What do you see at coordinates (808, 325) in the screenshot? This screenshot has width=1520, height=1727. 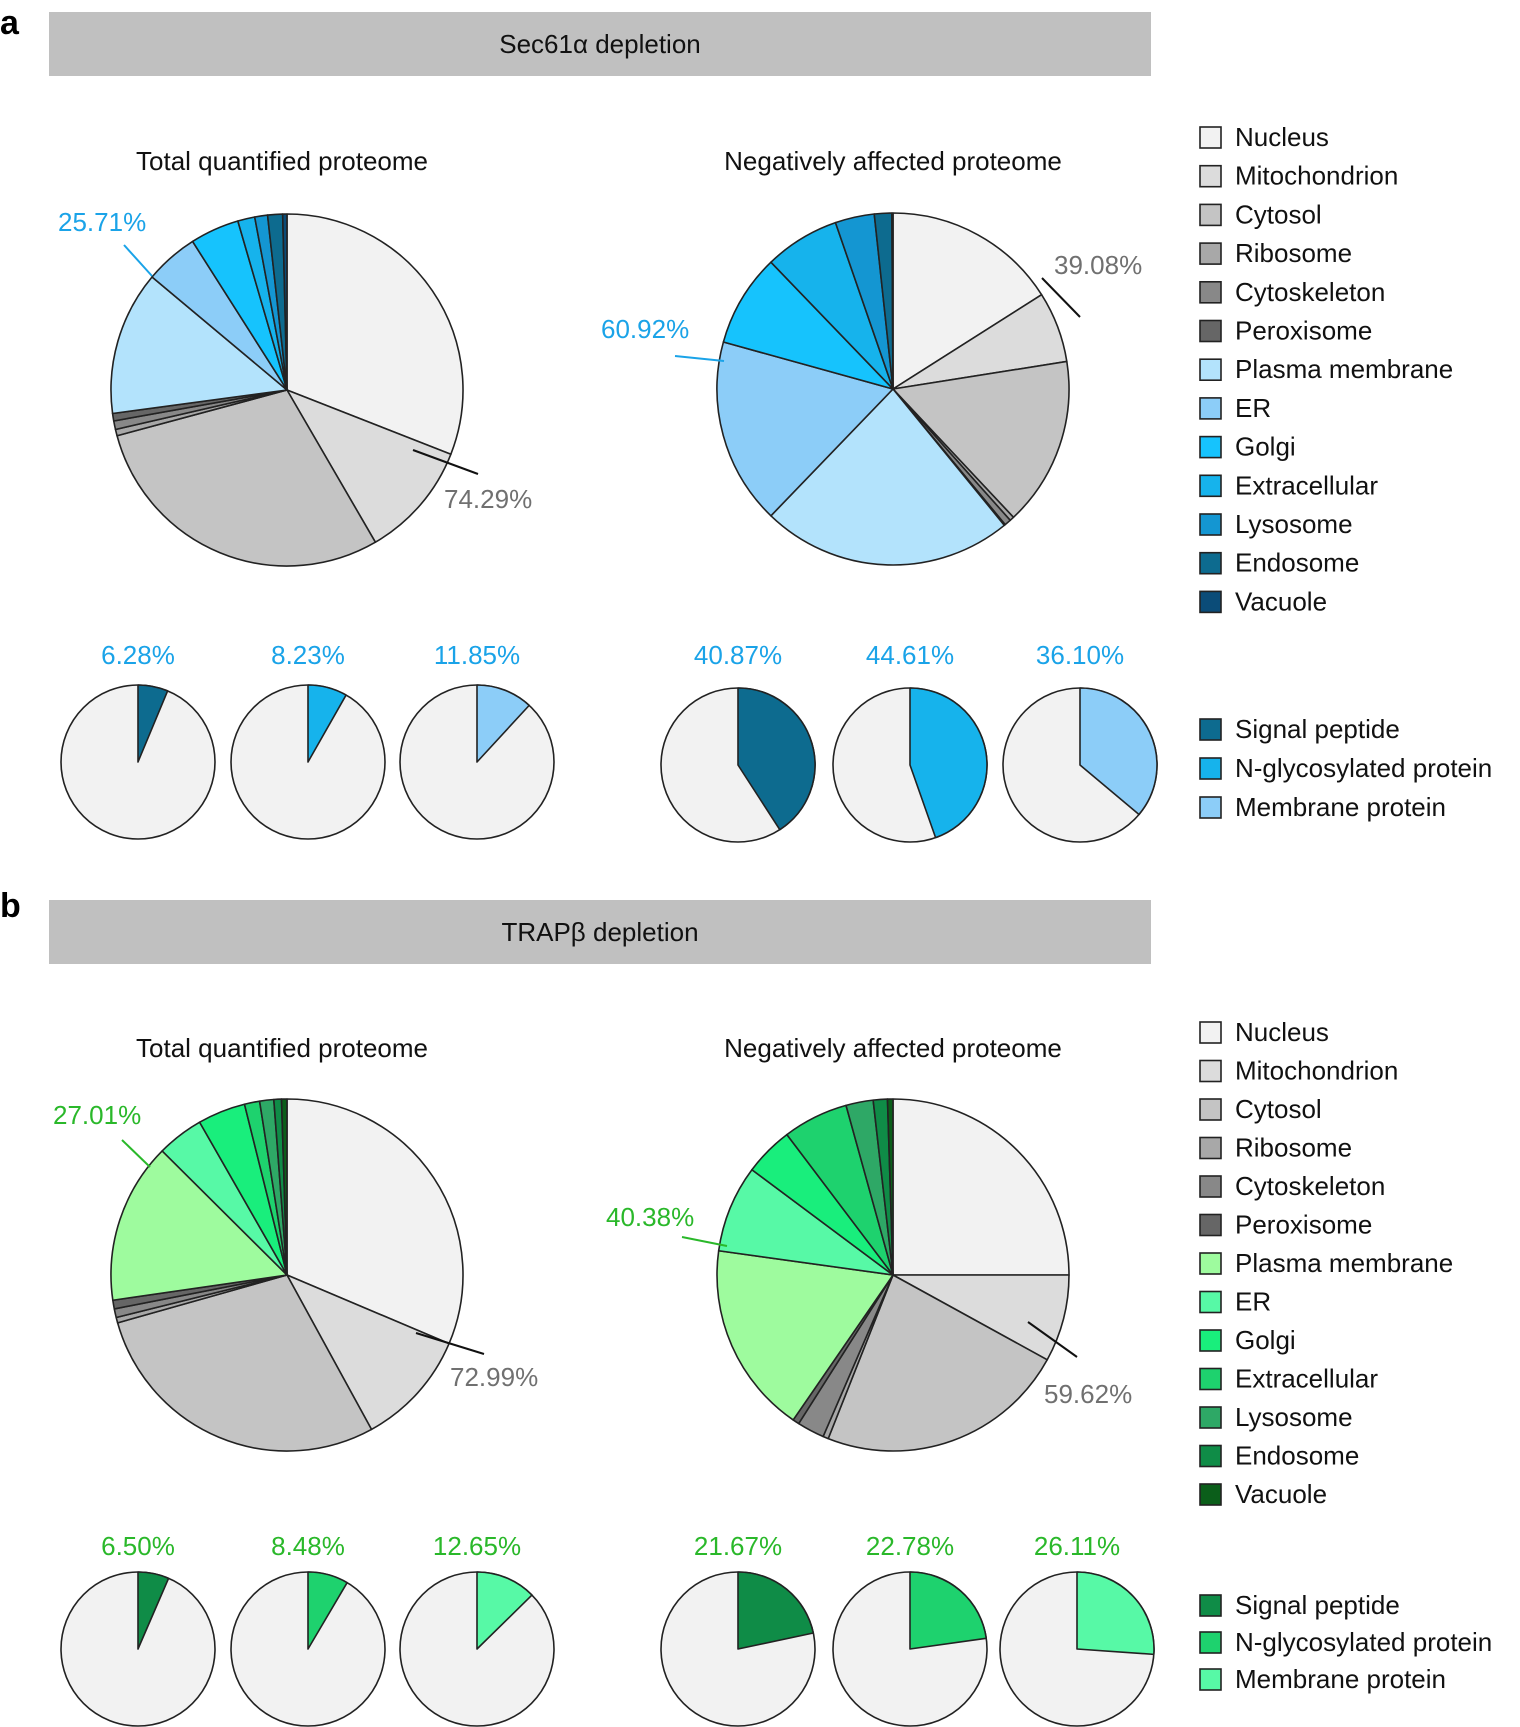 I see `a-neg-slice-golgi` at bounding box center [808, 325].